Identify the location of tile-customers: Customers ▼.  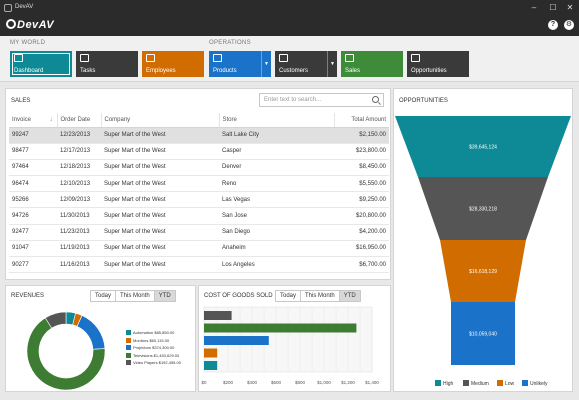
(306, 64).